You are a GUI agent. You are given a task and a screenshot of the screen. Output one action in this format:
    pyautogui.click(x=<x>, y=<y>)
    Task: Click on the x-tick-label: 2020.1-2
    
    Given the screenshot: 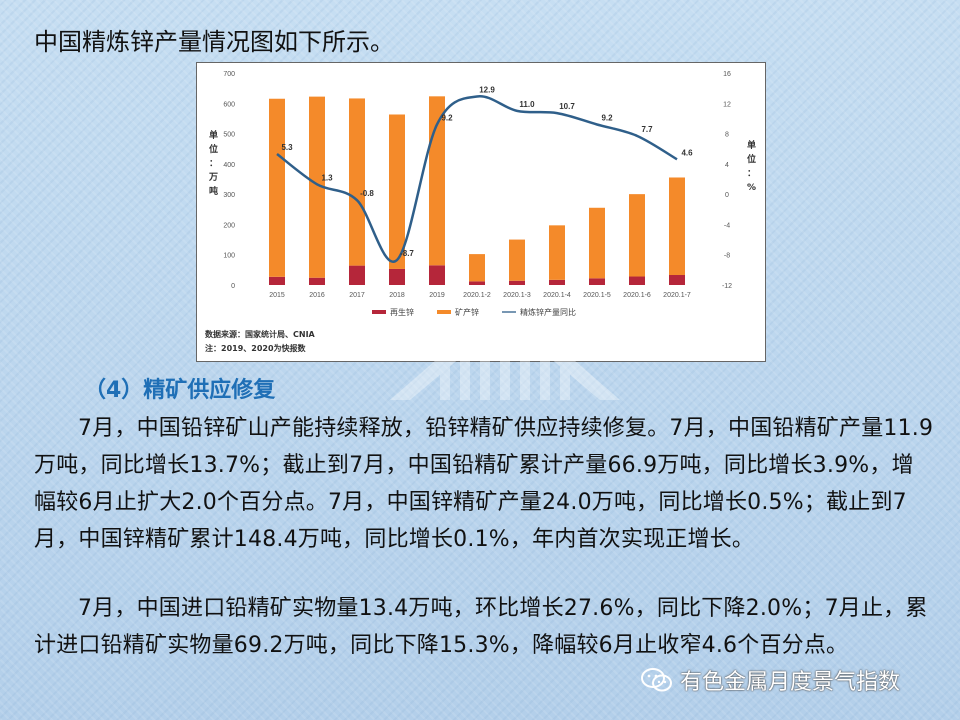 What is the action you would take?
    pyautogui.click(x=477, y=295)
    